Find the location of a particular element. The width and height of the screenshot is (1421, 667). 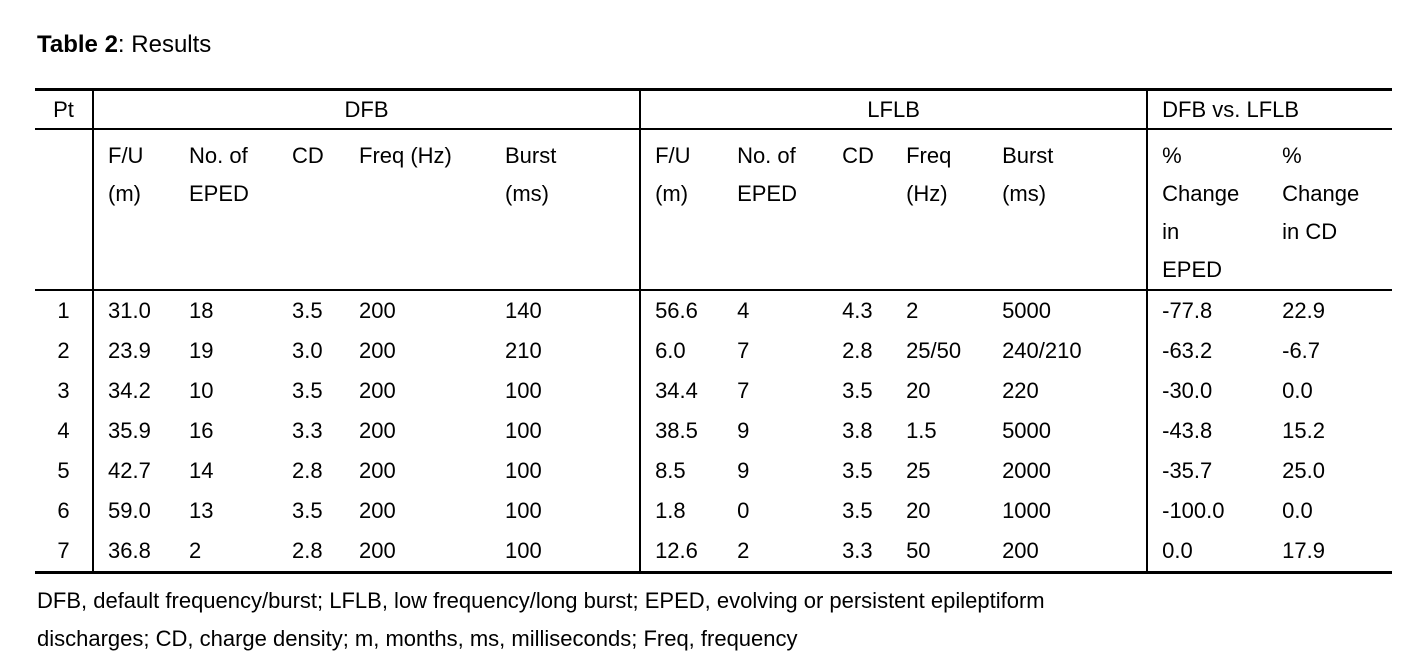

table-caption-label: Table 2 is located at coordinates (77, 44).